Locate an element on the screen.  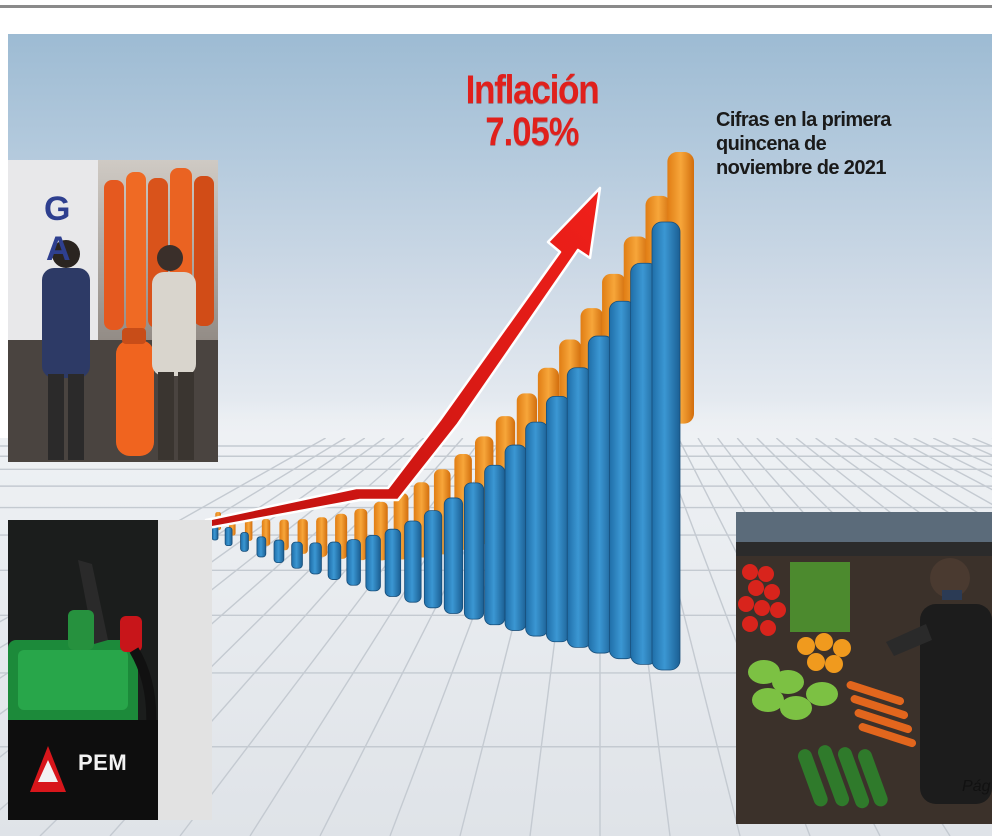
top-rule is located at coordinates (496, 6).